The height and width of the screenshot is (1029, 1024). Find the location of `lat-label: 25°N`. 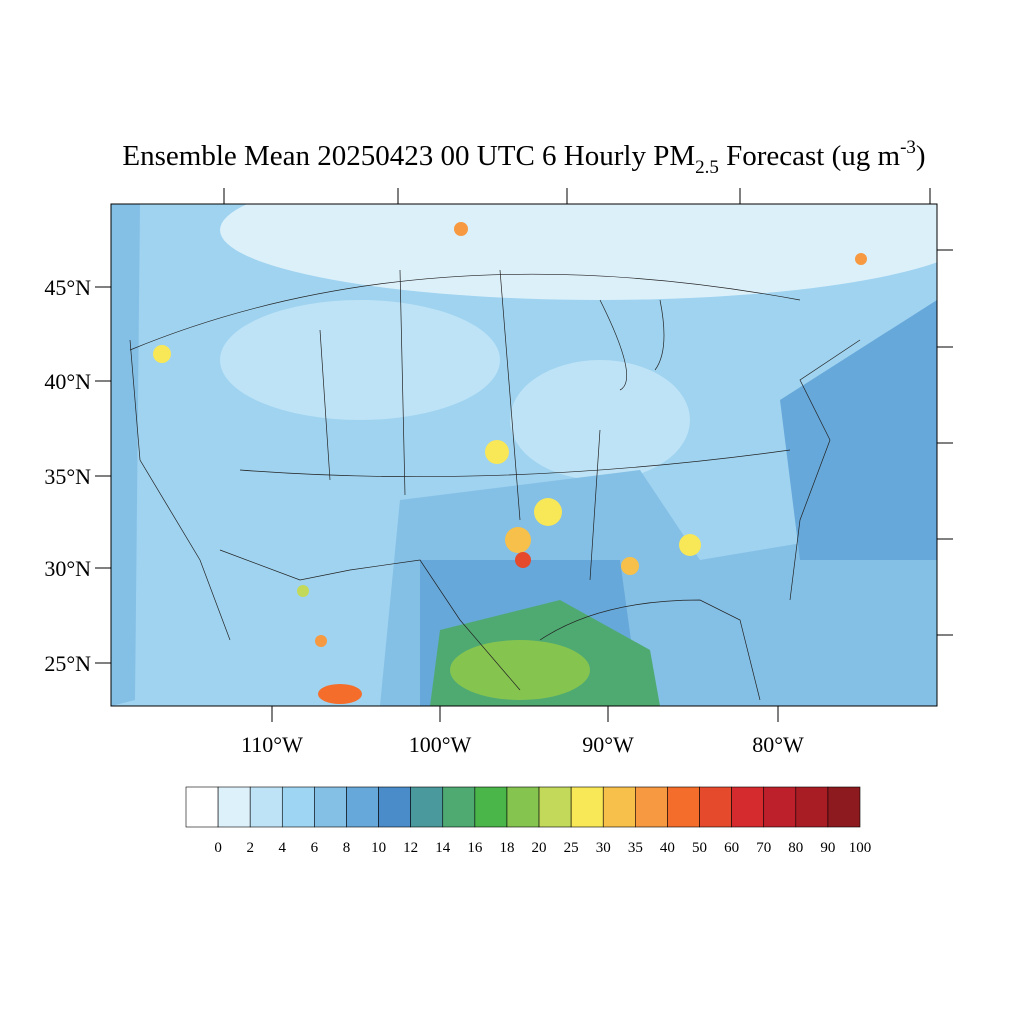

lat-label: 25°N is located at coordinates (67, 663).